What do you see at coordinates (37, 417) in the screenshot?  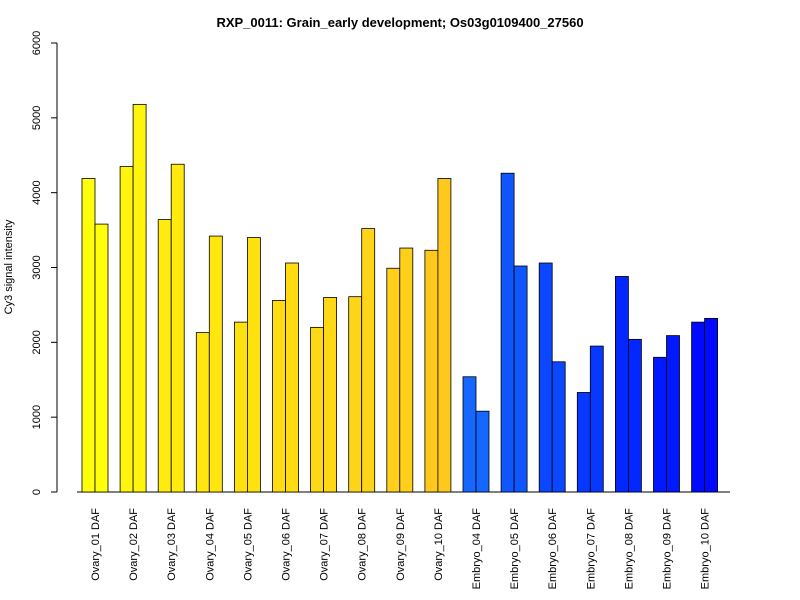 I see `y-tick-label: 1000` at bounding box center [37, 417].